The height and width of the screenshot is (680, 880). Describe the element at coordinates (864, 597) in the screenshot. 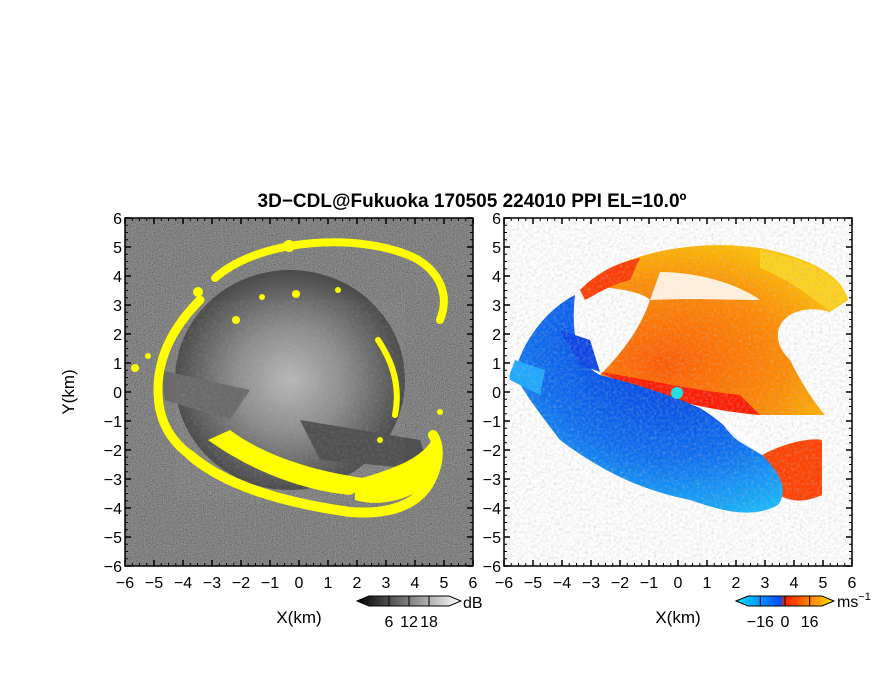

I see `velocity-colorbar-unit-exponent: −1` at that location.